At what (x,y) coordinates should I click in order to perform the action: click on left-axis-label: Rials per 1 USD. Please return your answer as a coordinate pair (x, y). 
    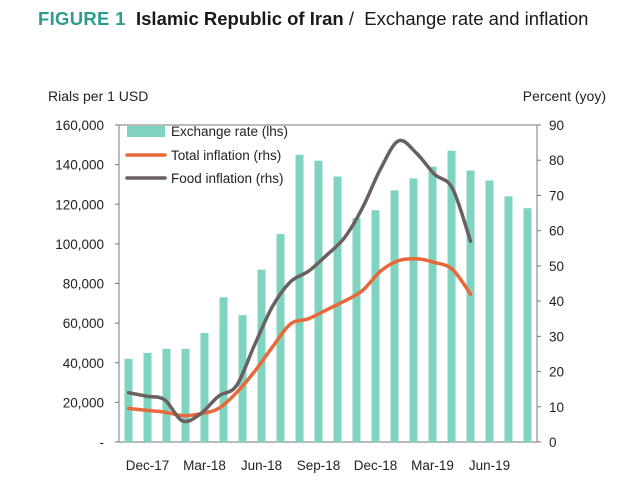
    Looking at the image, I should click on (98, 96).